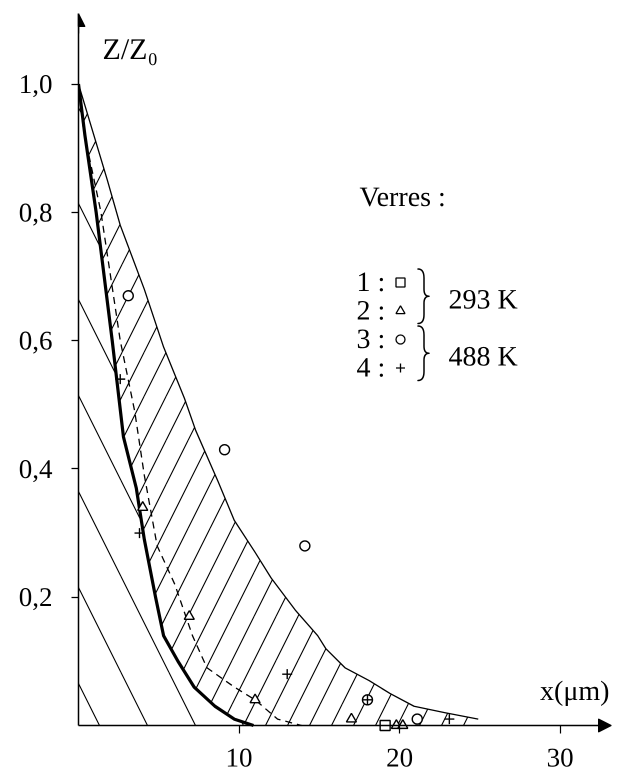  I want to click on x-tick-label: 20, so click(400, 757).